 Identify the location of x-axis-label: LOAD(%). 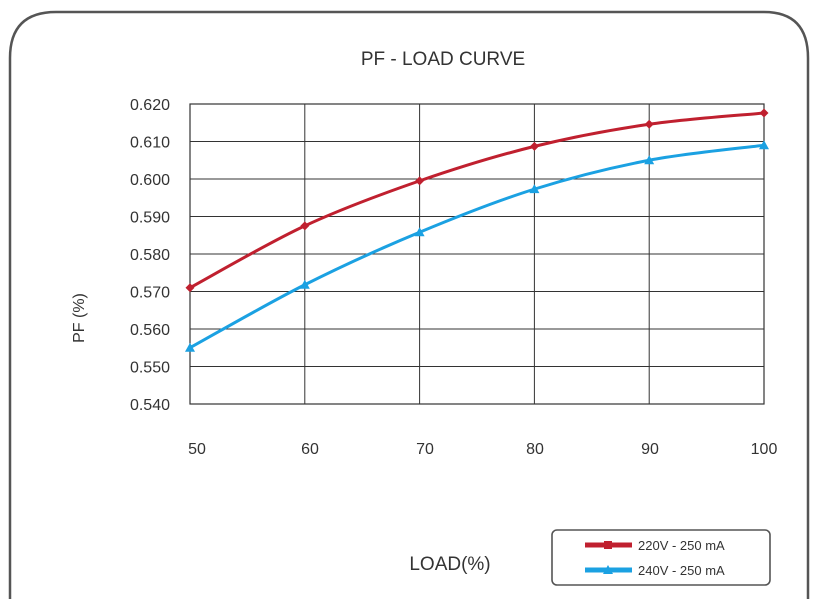
(449, 564).